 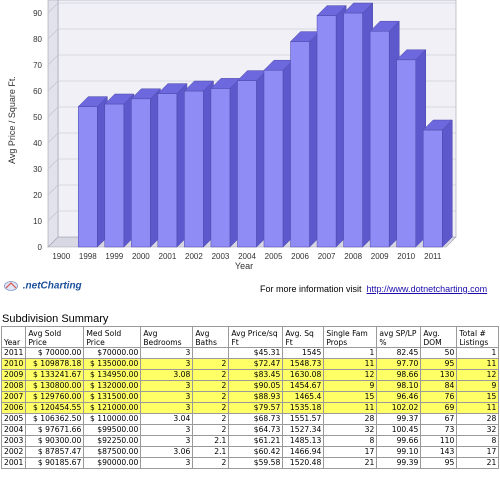 I want to click on table-cell: 1527.34, so click(x=303, y=430).